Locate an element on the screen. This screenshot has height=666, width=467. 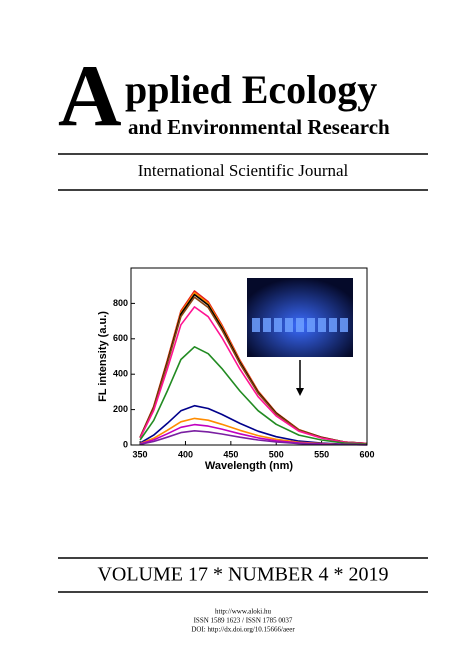
x-axis-label: Wavelength (nm) is located at coordinates (249, 466).